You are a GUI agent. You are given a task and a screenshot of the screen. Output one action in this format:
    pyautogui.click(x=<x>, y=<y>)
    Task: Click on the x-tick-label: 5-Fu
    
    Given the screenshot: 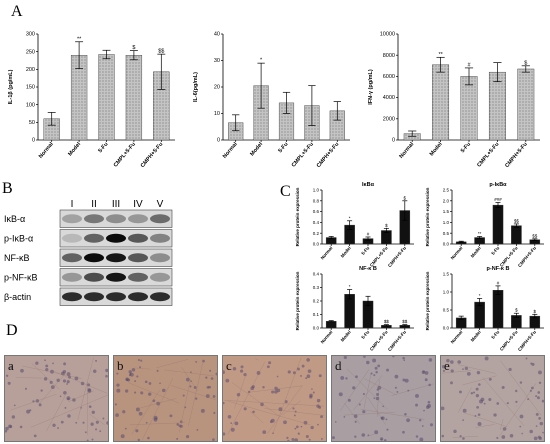 What is the action you would take?
    pyautogui.click(x=365, y=334)
    